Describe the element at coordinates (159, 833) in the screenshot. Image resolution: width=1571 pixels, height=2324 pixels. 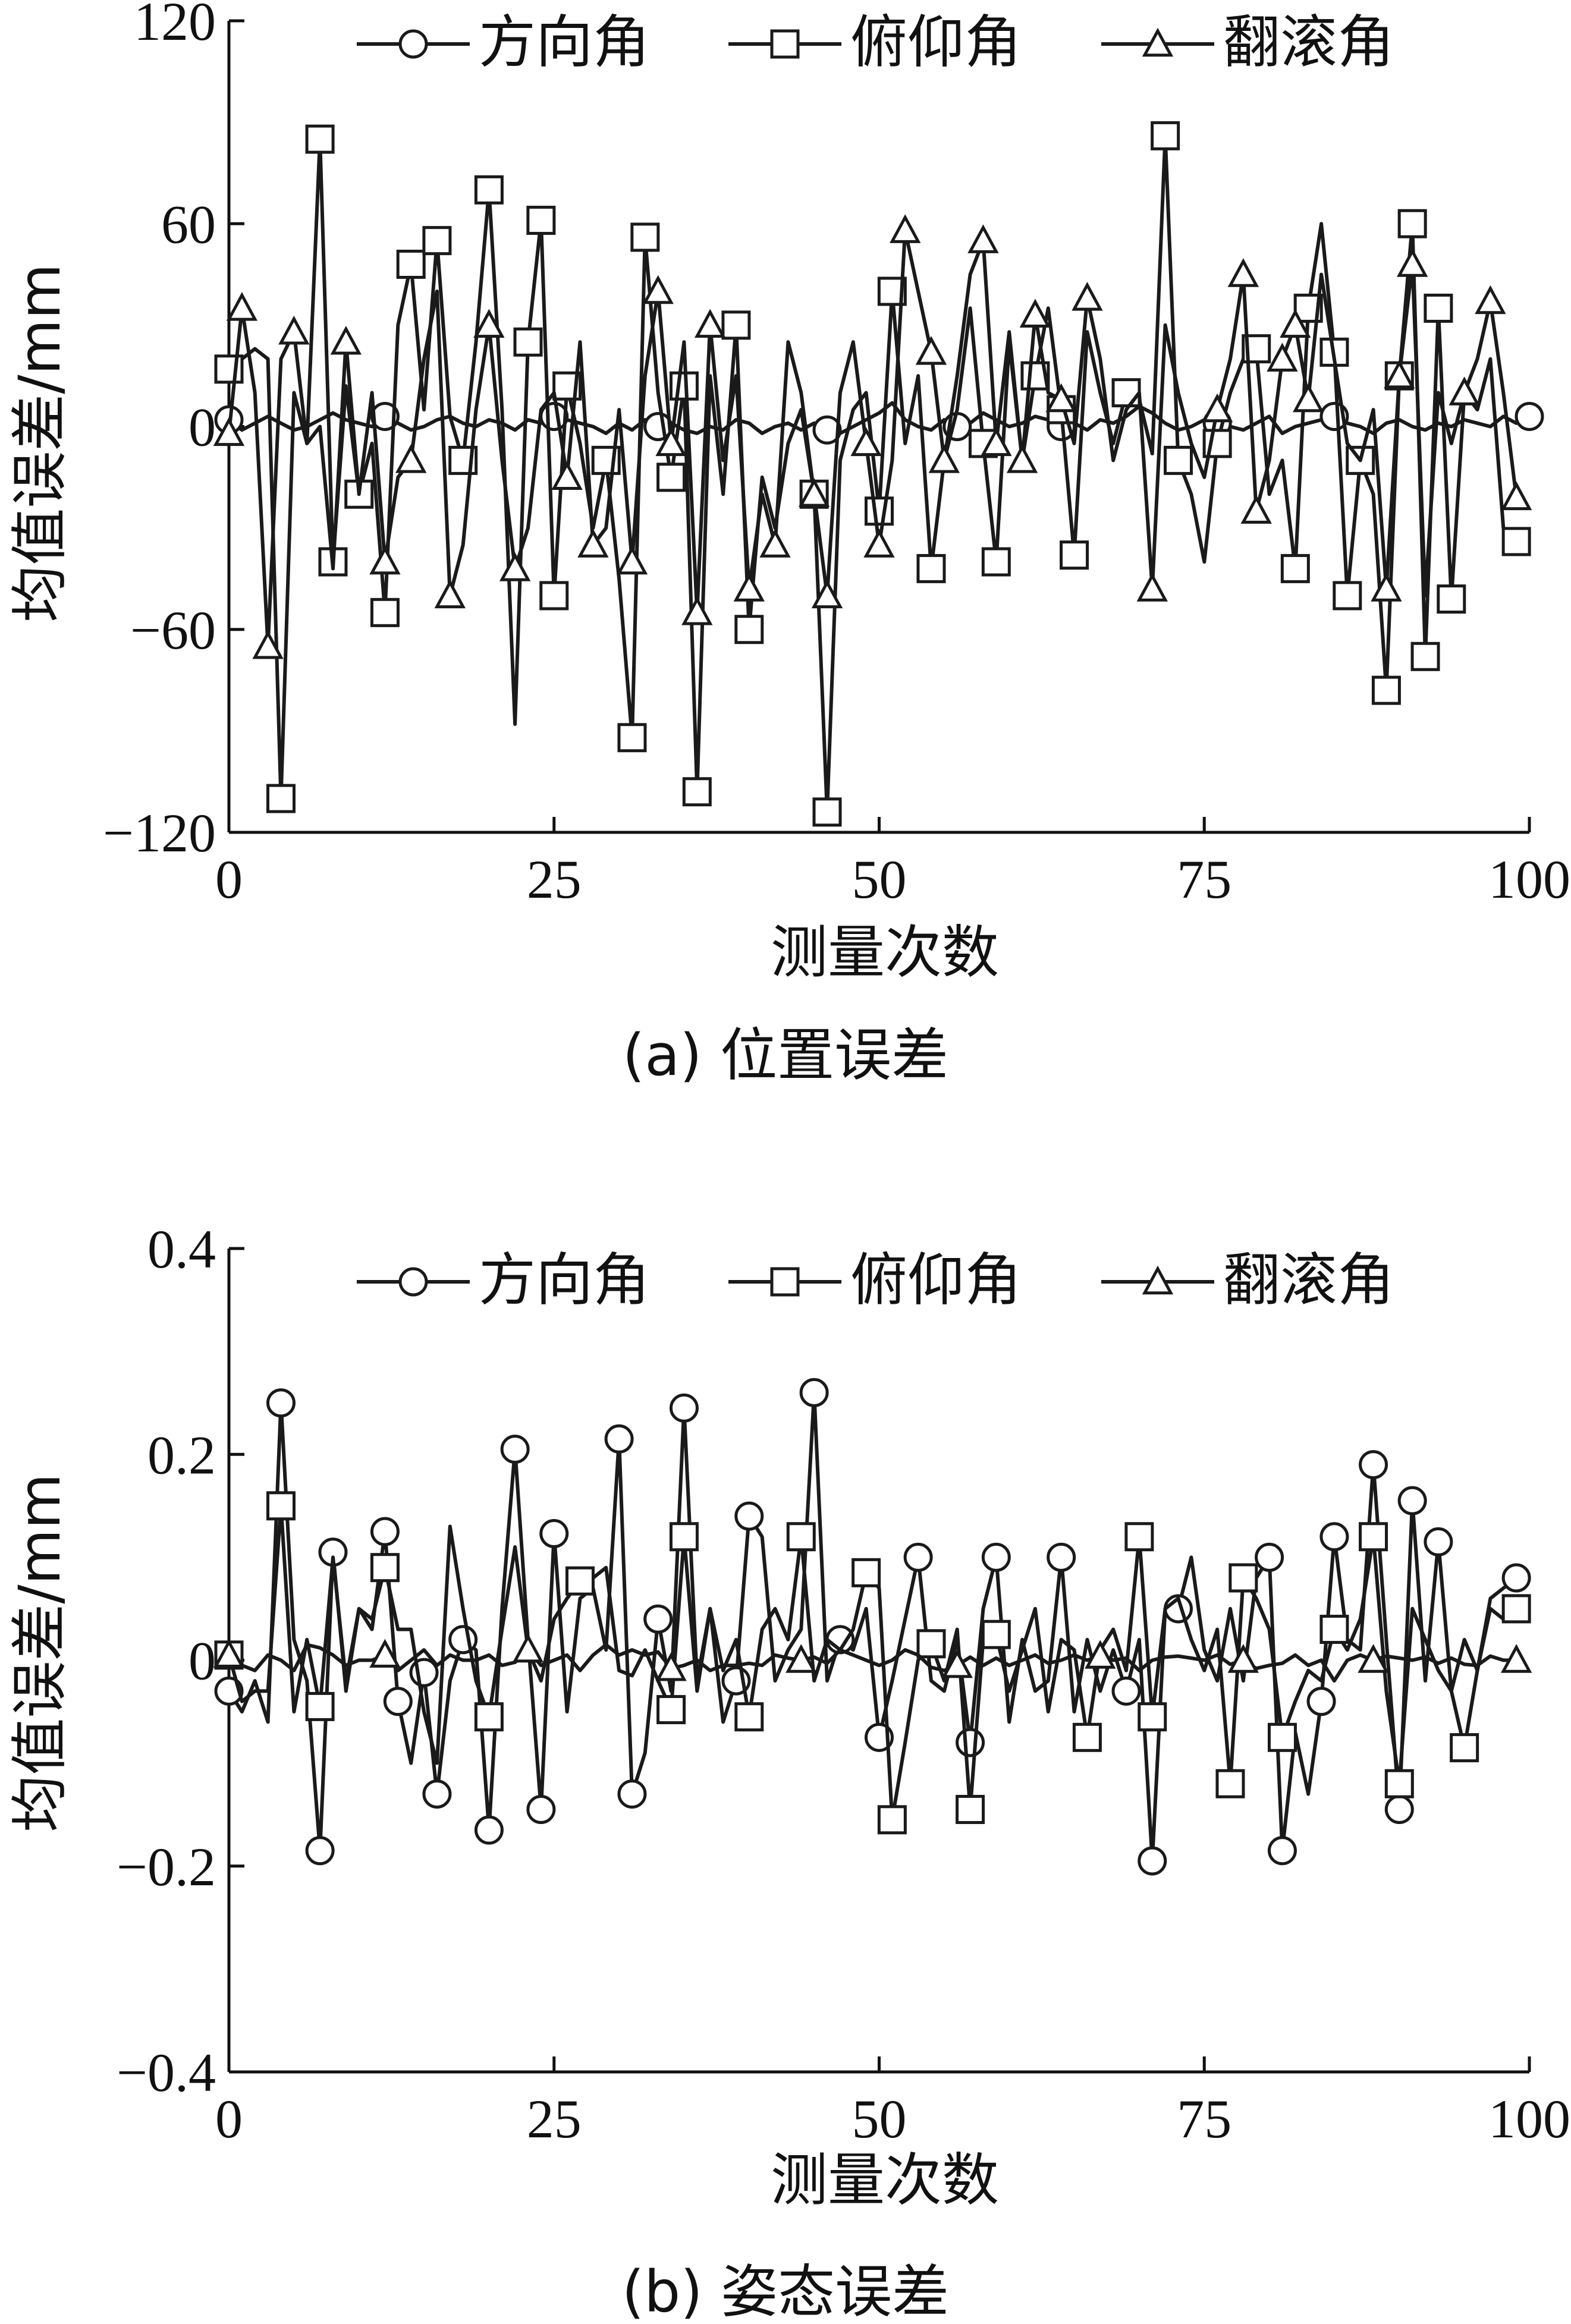
I see `y-tick-label: −120` at that location.